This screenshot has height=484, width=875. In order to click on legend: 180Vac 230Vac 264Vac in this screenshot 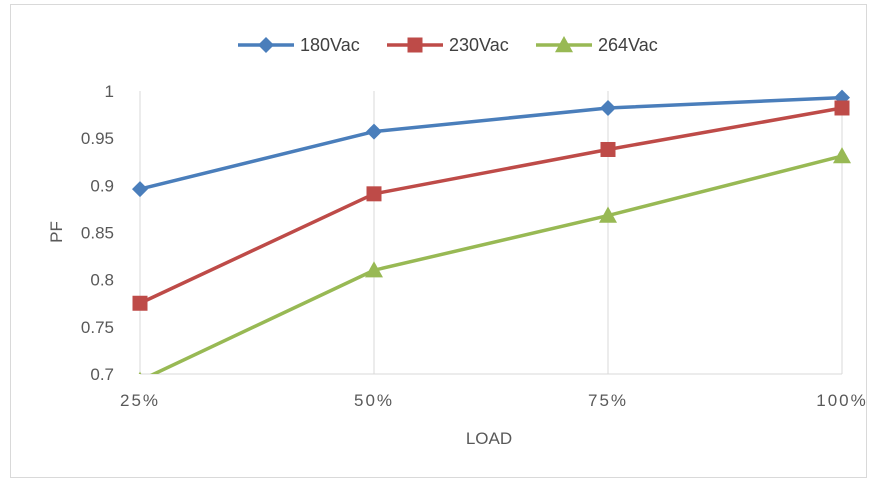, I will do `click(448, 45)`.